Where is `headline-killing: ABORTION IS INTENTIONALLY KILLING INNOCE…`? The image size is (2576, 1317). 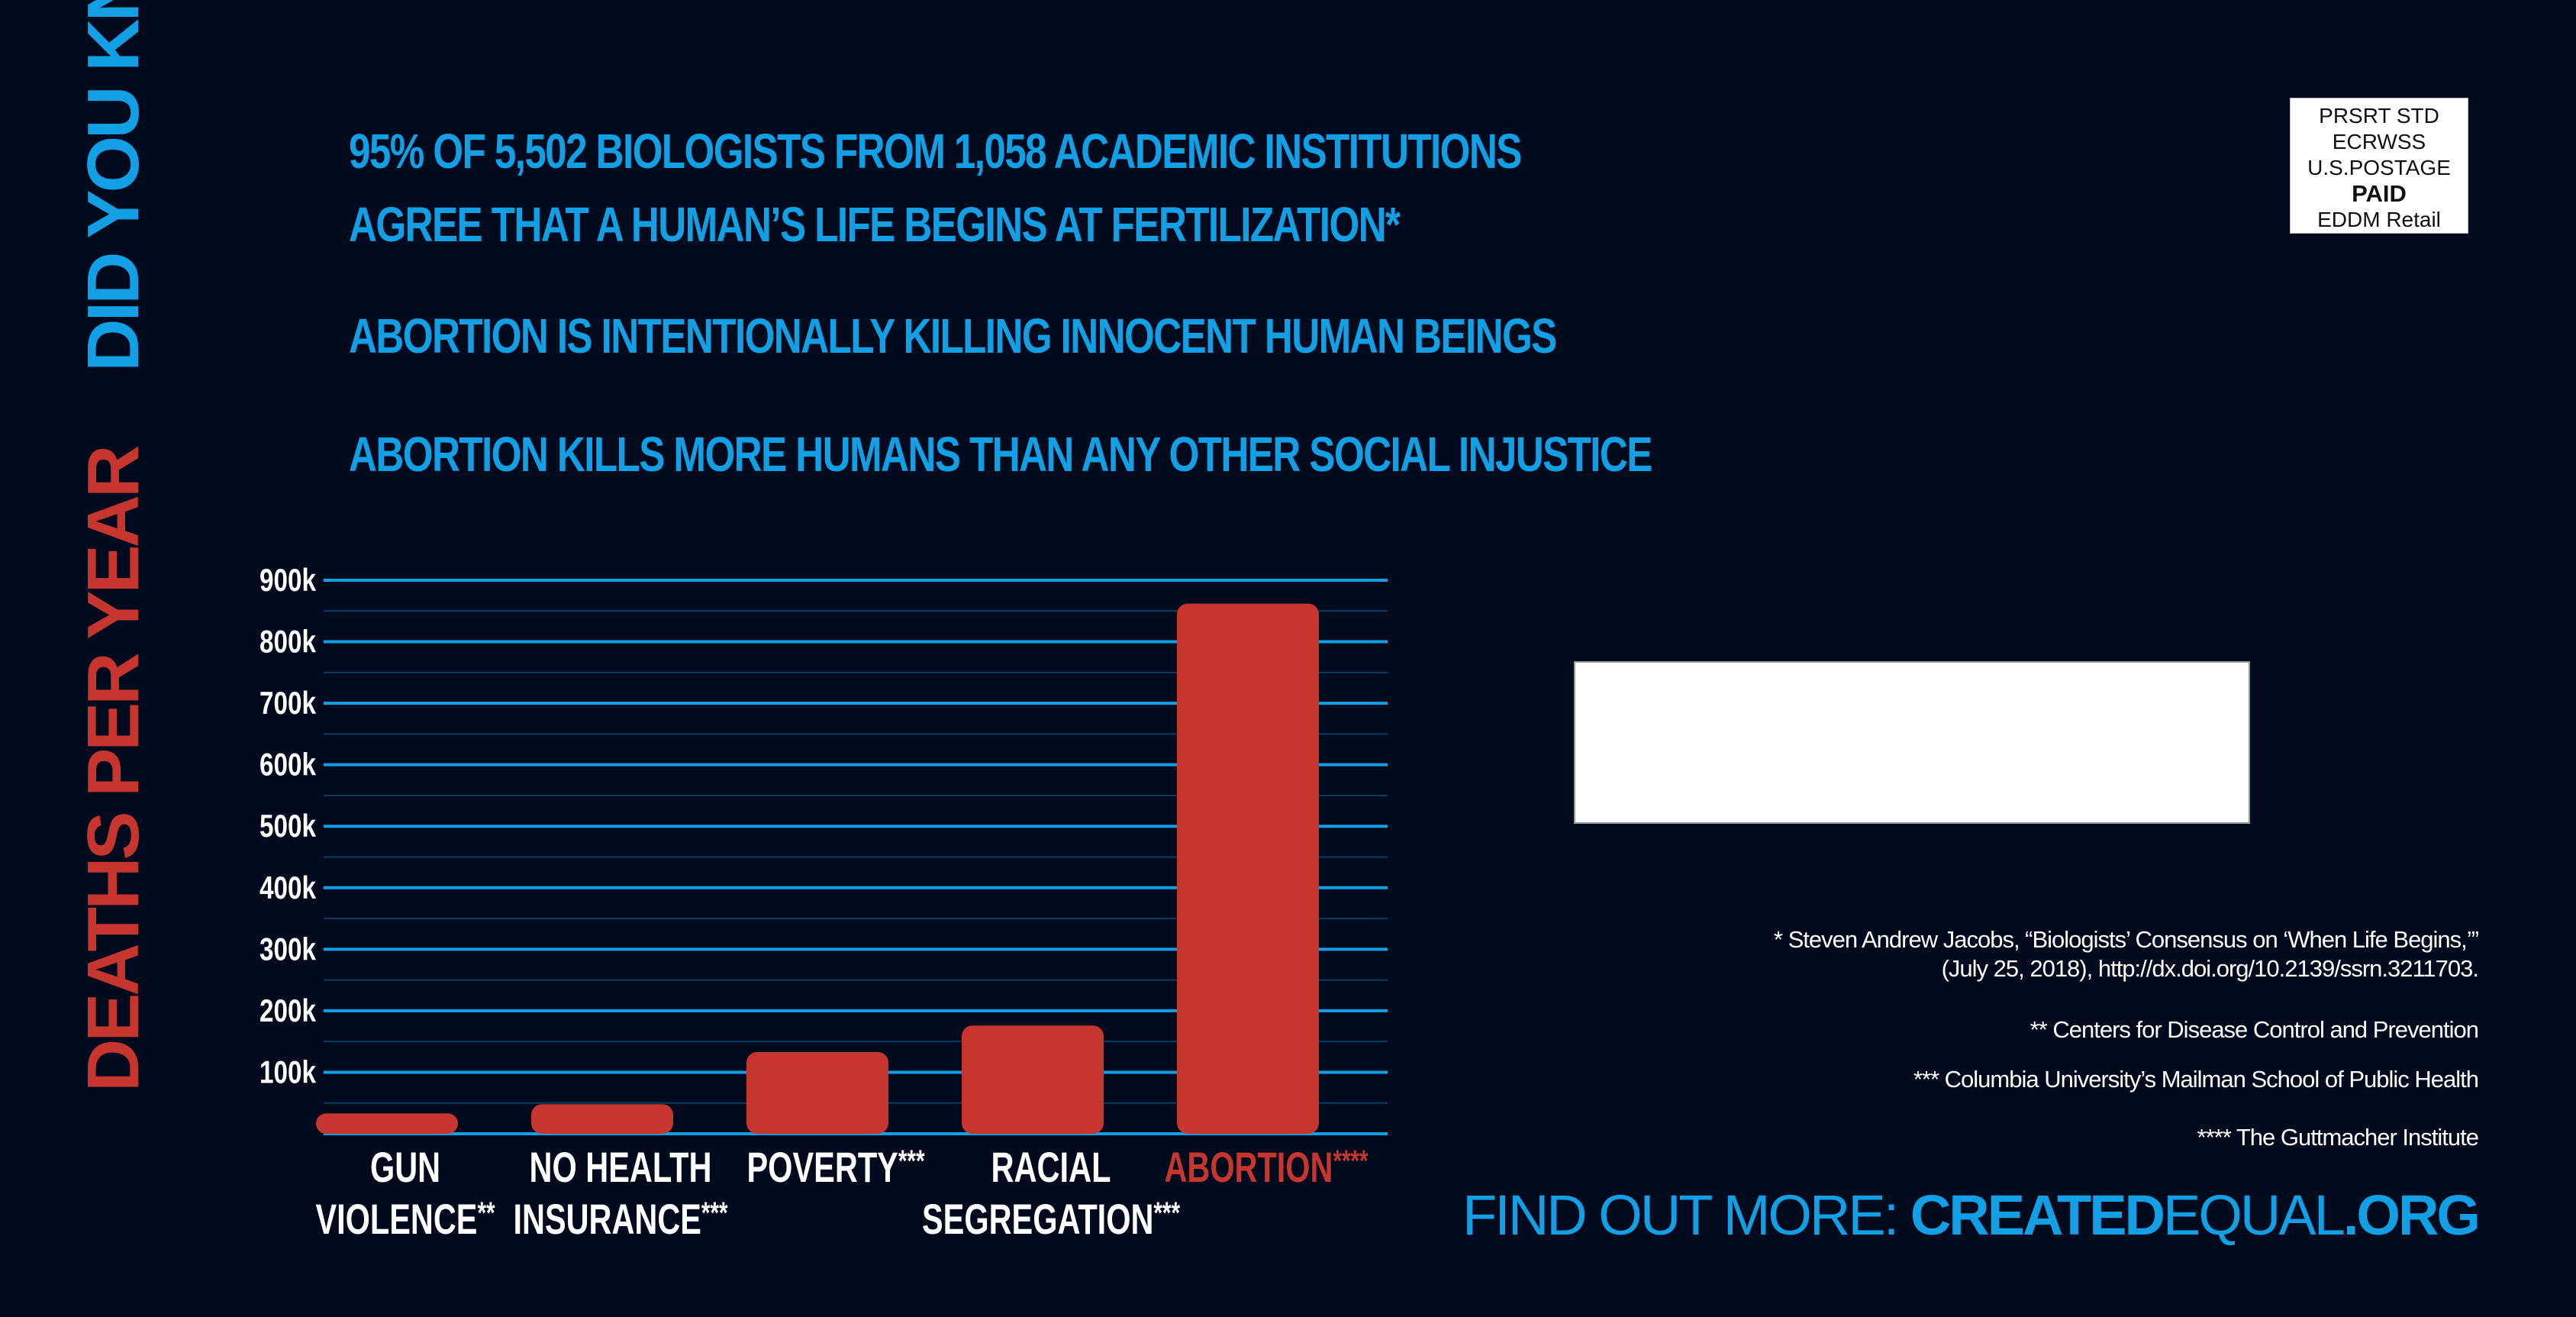
headline-killing: ABORTION IS INTENTIONALLY KILLING INNOCE… is located at coordinates (953, 335).